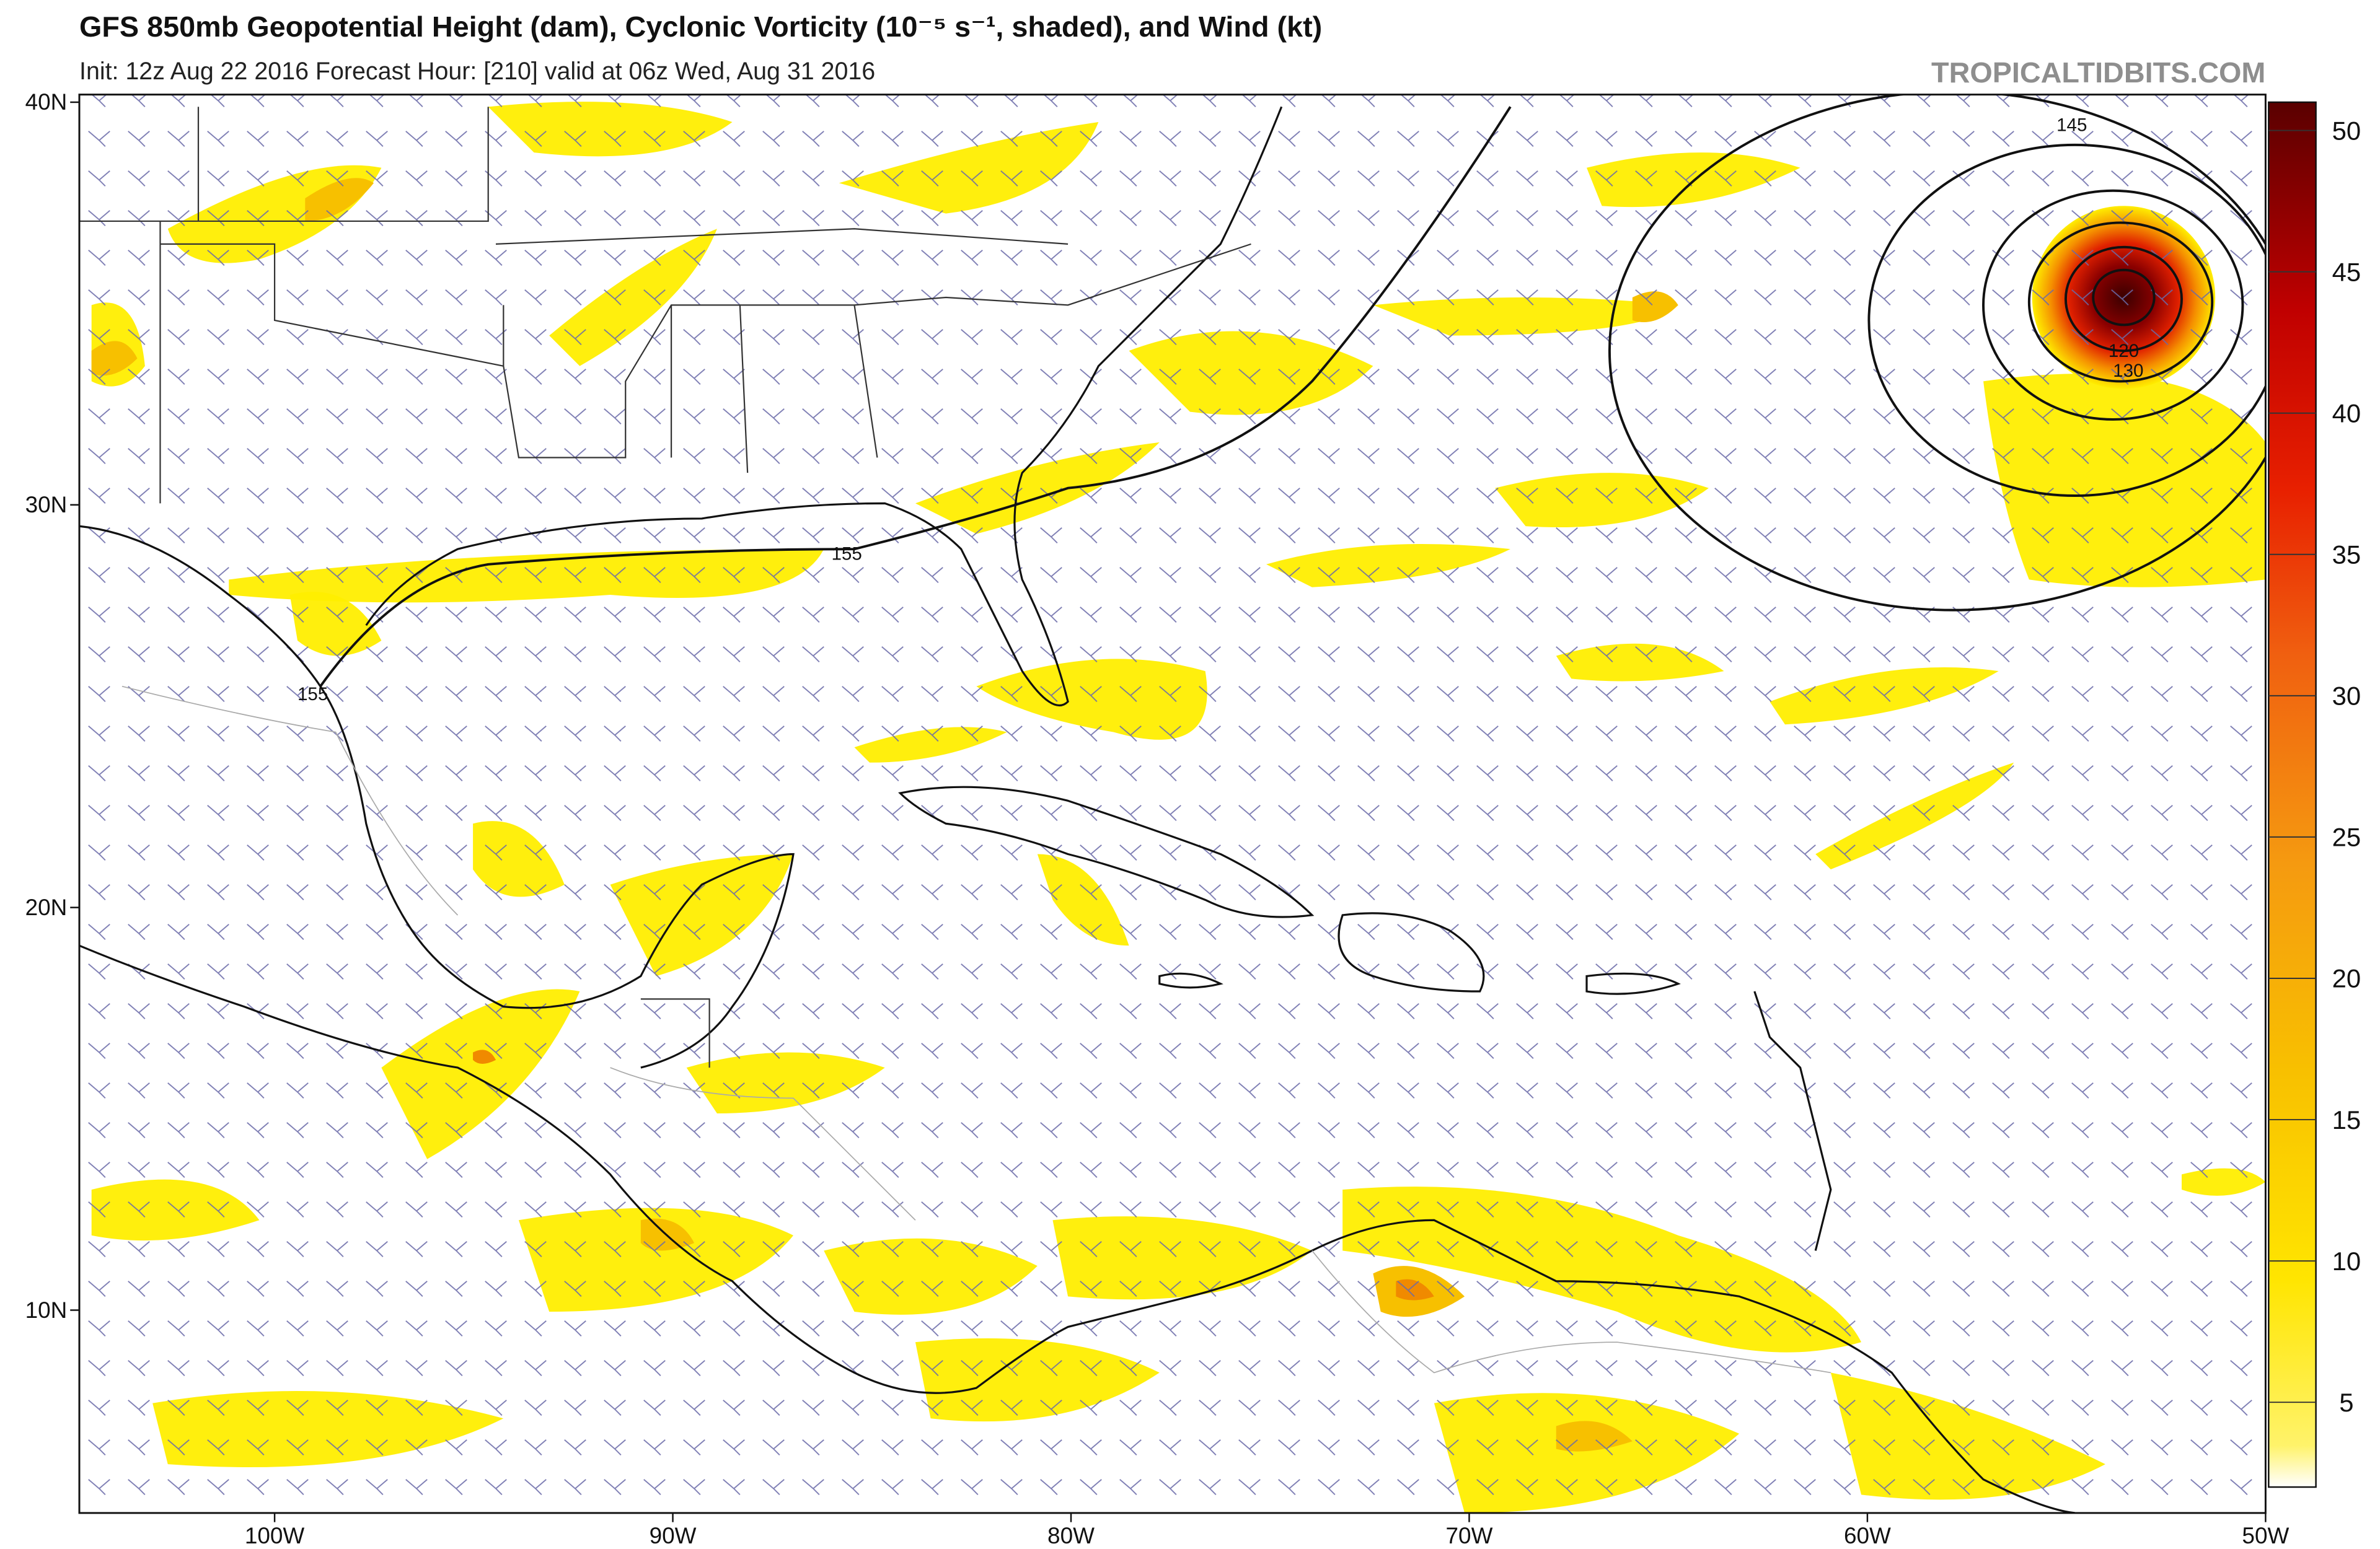  Describe the element at coordinates (2265, 1535) in the screenshot. I see `lon-label: 50W` at that location.